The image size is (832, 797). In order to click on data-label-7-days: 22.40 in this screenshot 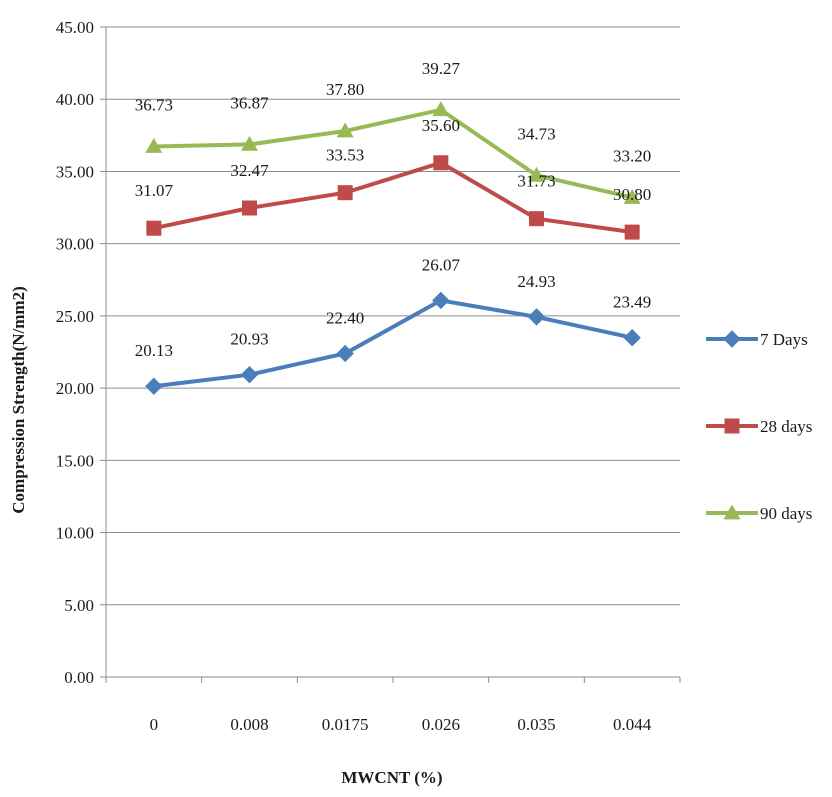, I will do `click(345, 317)`.